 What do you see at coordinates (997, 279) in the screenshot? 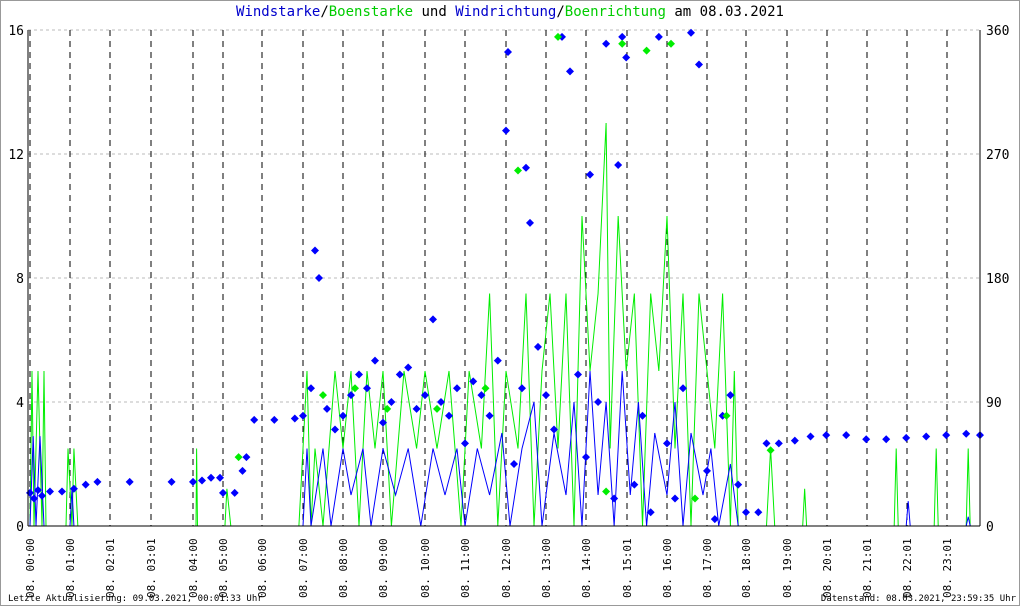
I see `y-right-tick-label: 180` at bounding box center [997, 279].